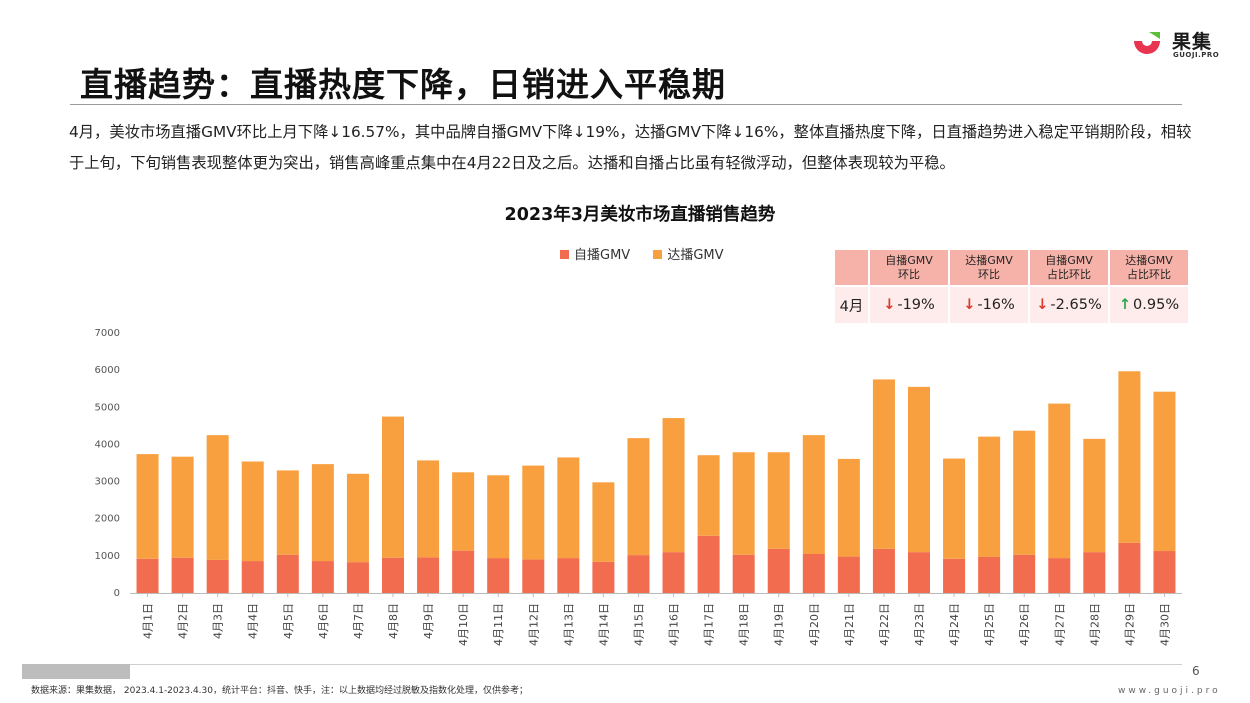  I want to click on x-tick-label: 4月9日, so click(428, 621).